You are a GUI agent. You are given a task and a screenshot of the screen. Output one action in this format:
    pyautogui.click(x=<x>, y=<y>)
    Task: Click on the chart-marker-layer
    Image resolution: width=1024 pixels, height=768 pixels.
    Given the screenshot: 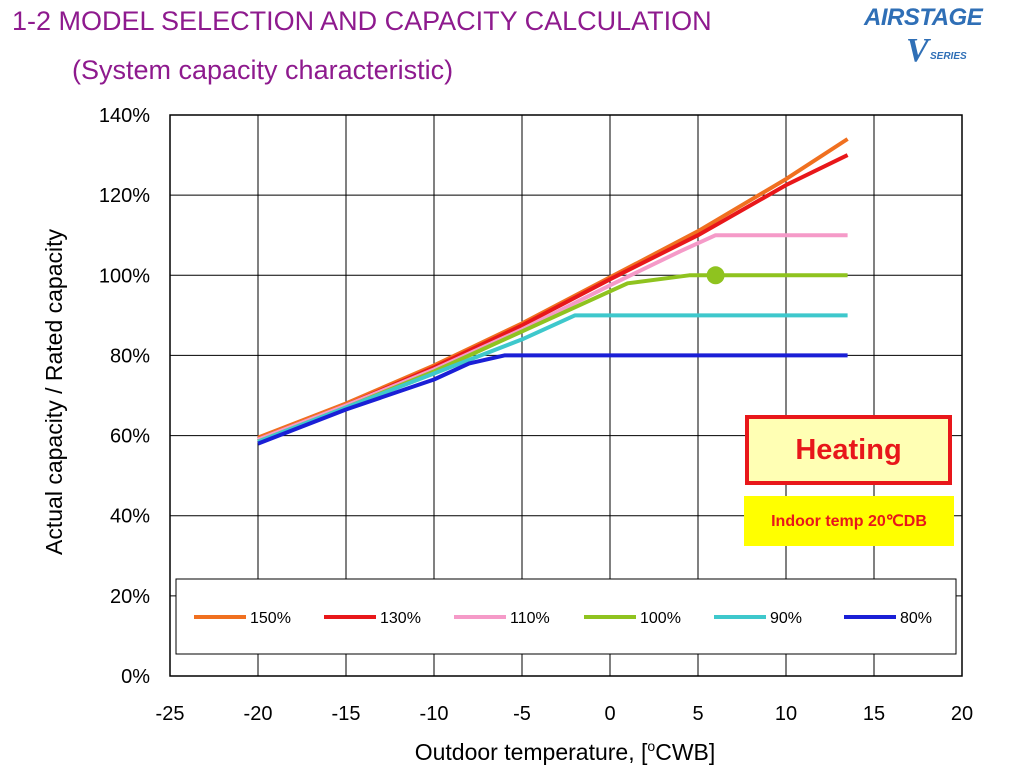 What is the action you would take?
    pyautogui.click(x=715, y=275)
    